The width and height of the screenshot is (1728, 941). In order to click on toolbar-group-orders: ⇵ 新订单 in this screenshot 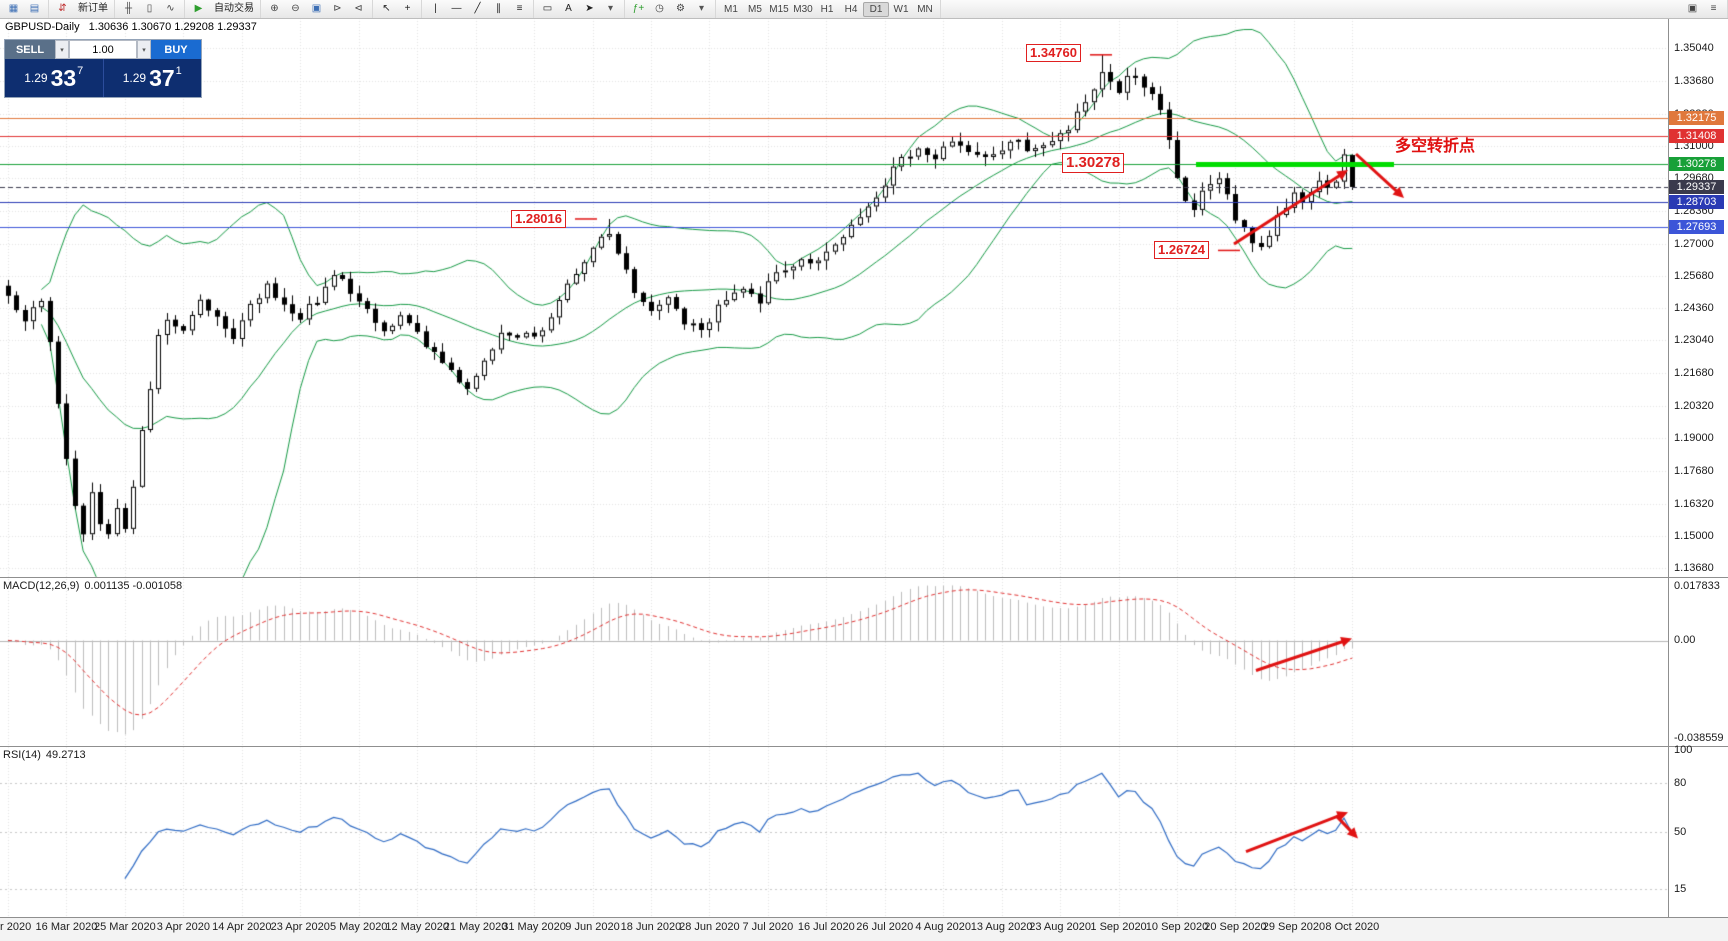, I will do `click(82, 9)`.